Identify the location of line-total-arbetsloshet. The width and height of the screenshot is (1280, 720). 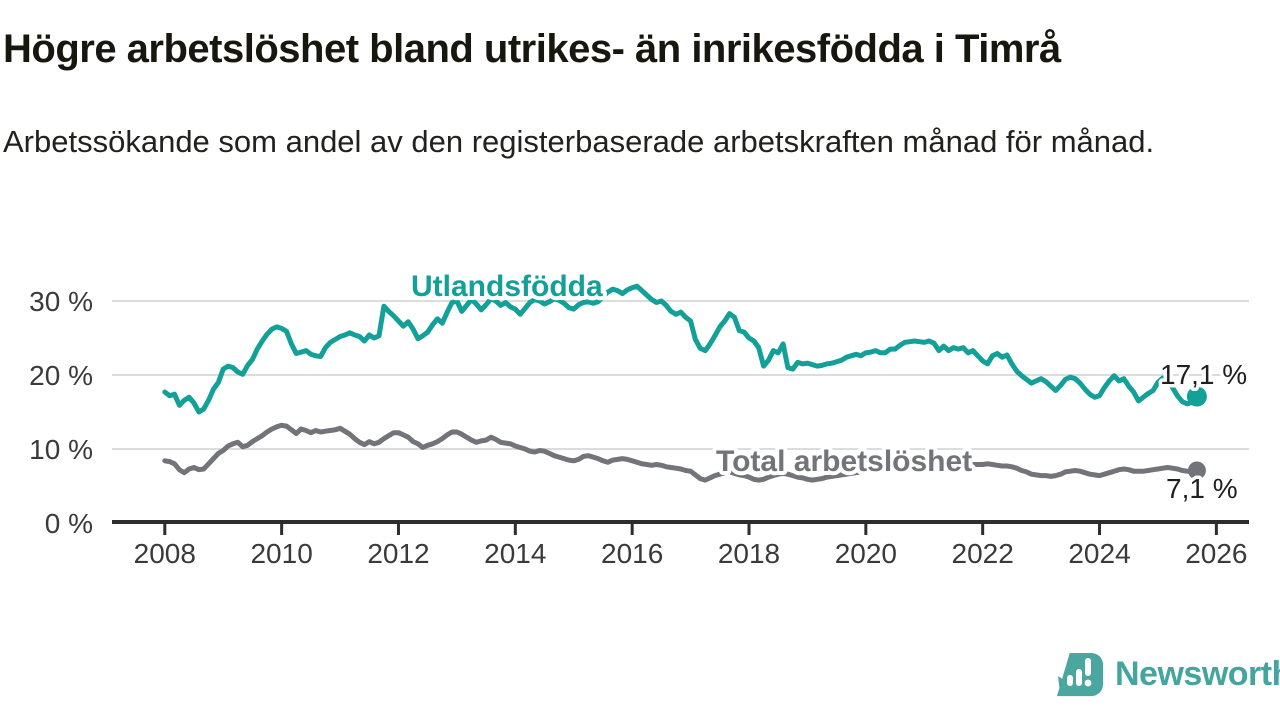
(681, 452).